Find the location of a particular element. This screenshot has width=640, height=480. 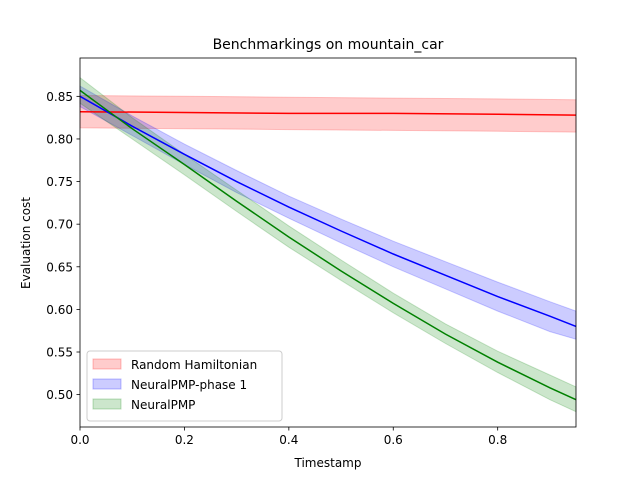

y-tick-label: 0.60 is located at coordinates (59, 310).